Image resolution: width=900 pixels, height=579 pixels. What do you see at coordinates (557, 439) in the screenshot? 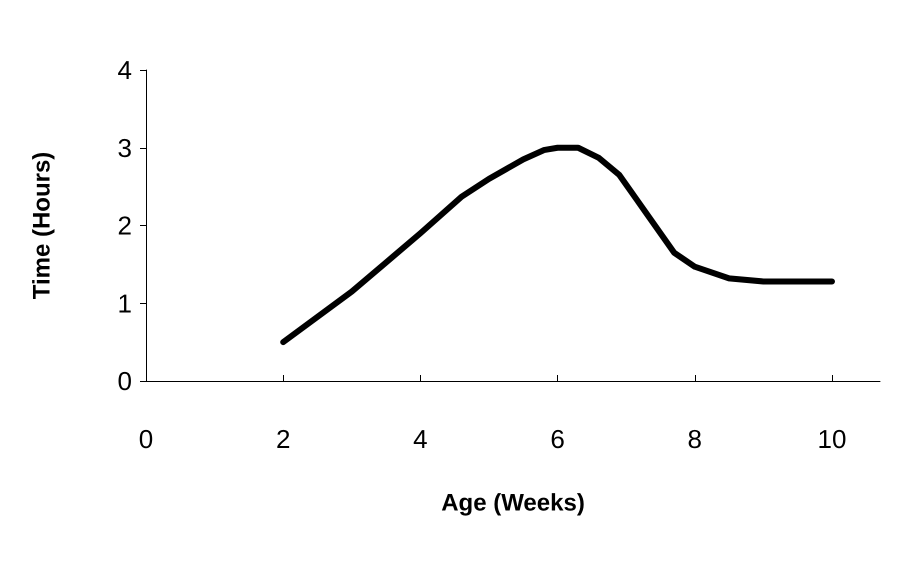
I see `x-tick-label: 6` at bounding box center [557, 439].